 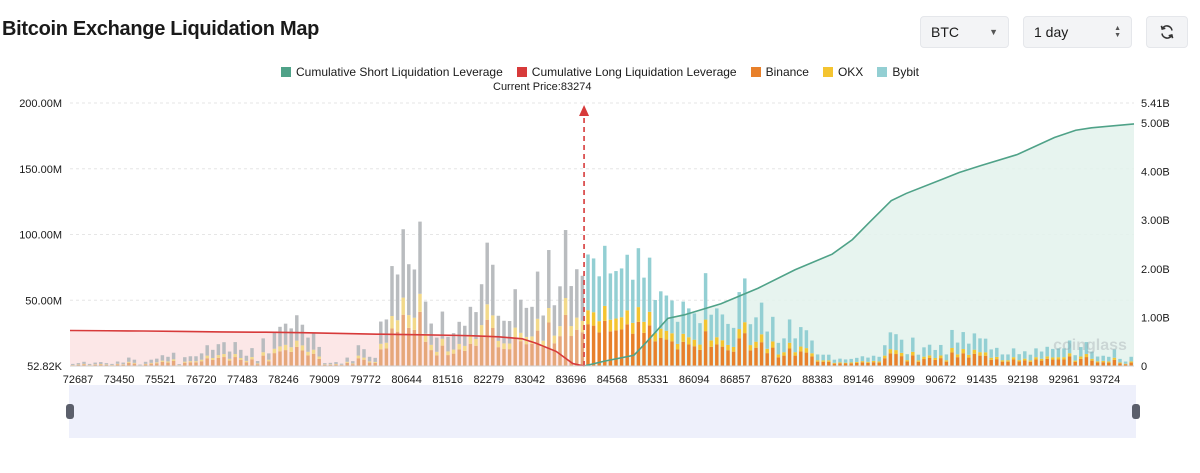 I want to click on range-select: 1 day ▲ ▼, so click(x=1077, y=32).